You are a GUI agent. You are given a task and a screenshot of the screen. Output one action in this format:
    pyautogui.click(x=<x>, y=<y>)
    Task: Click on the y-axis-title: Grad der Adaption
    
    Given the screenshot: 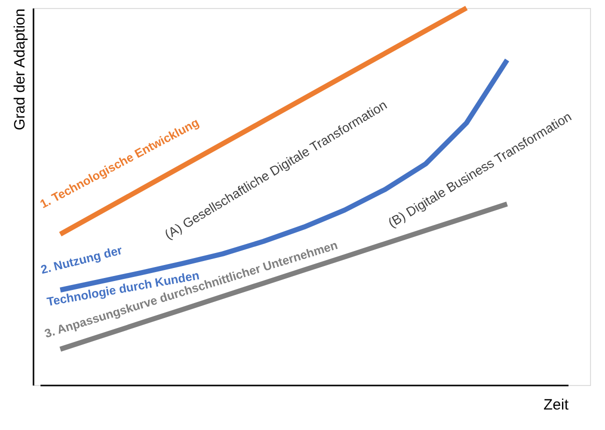 What is the action you would take?
    pyautogui.click(x=20, y=69)
    